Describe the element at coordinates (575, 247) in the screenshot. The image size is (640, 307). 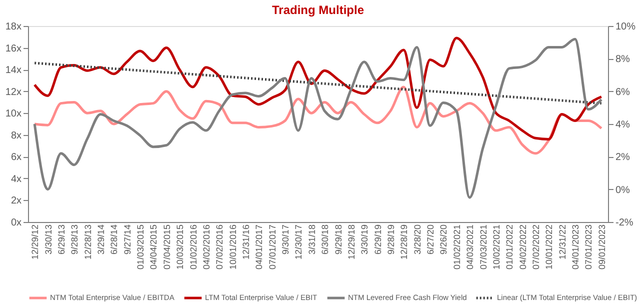
I see `x-tick-label: 04/01/2023` at that location.